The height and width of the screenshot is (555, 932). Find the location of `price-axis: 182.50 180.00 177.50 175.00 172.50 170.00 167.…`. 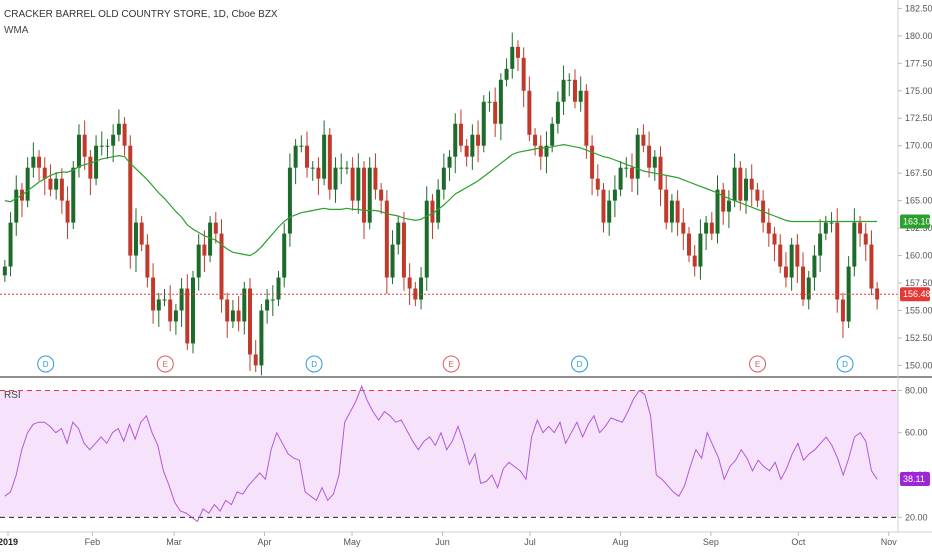

price-axis: 182.50 180.00 177.50 175.00 172.50 170.00 167.… is located at coordinates (915, 186).